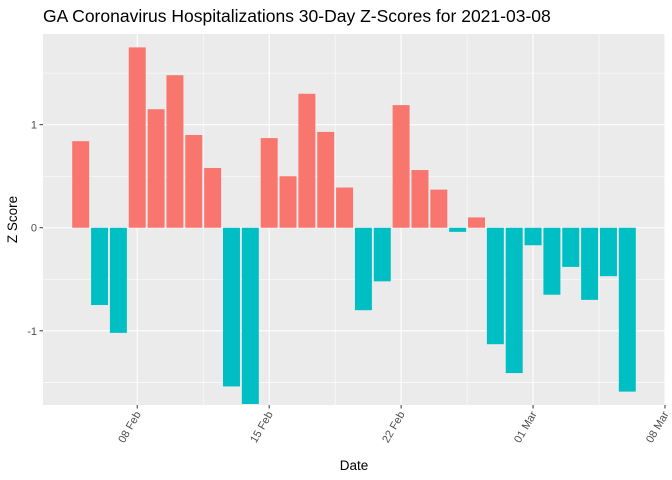  What do you see at coordinates (32, 332) in the screenshot?
I see `y-tick-label: -1` at bounding box center [32, 332].